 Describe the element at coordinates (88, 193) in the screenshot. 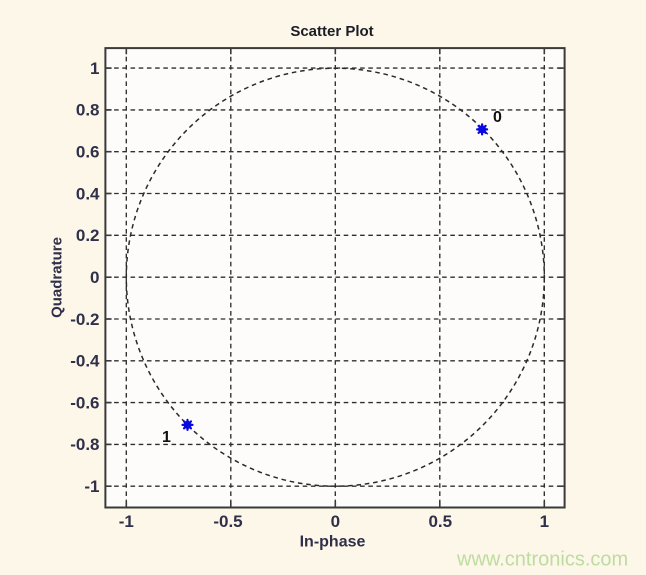

I see `svg-text: 0.4` at that location.